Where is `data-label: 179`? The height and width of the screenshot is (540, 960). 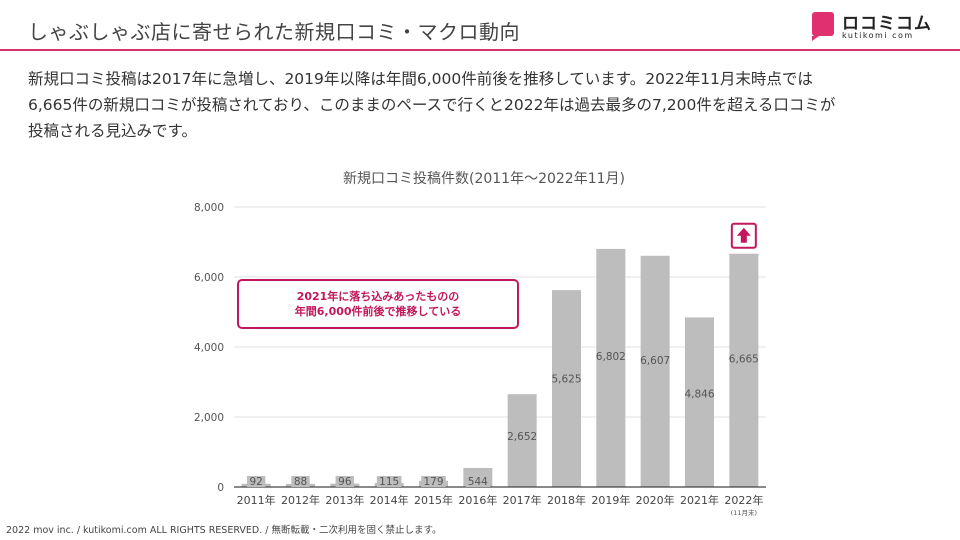 data-label: 179 is located at coordinates (433, 482).